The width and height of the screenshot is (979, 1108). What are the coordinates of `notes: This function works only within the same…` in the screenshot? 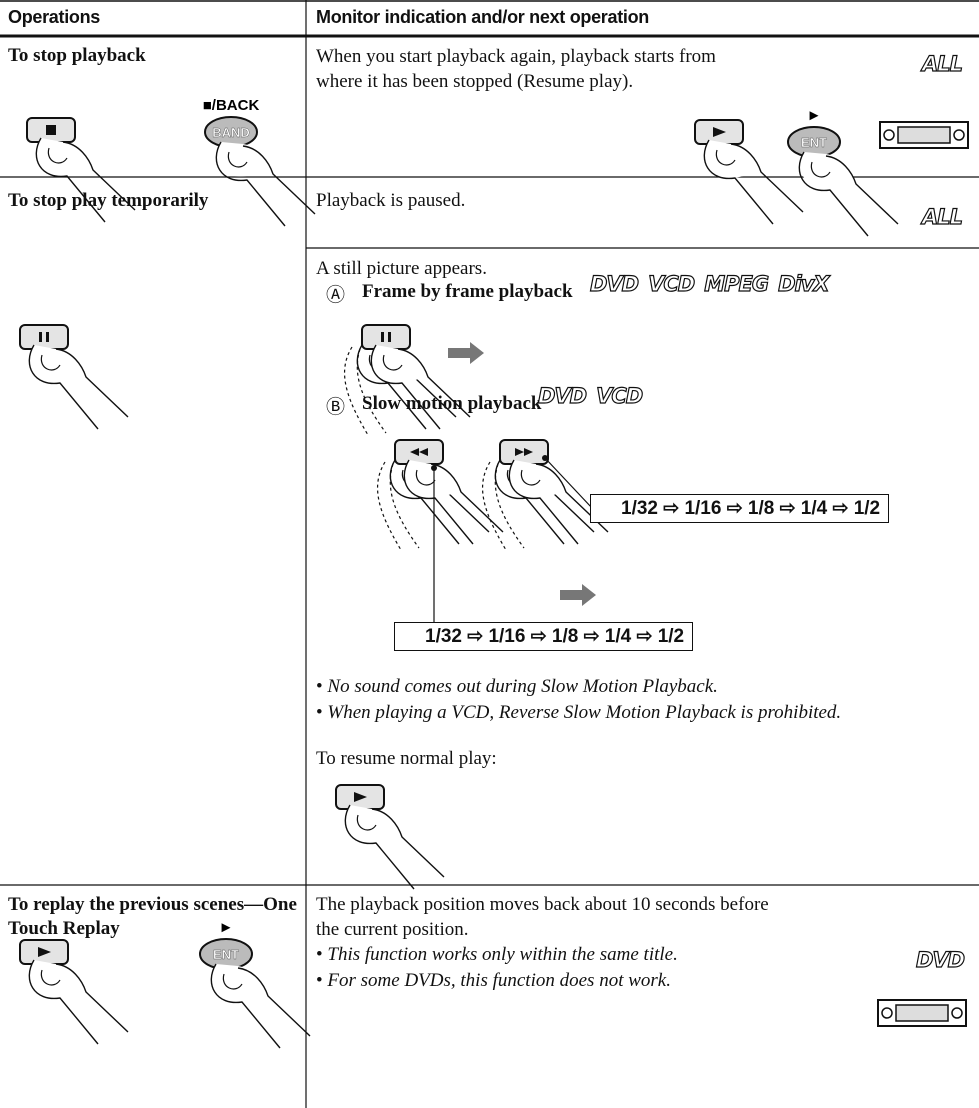 It's located at (496, 968).